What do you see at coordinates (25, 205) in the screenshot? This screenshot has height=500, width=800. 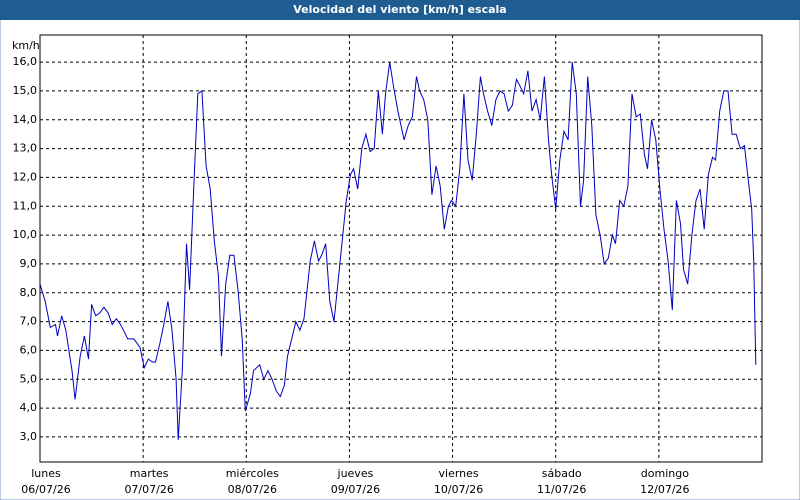 I see `y-tick-label: 11,0` at bounding box center [25, 205].